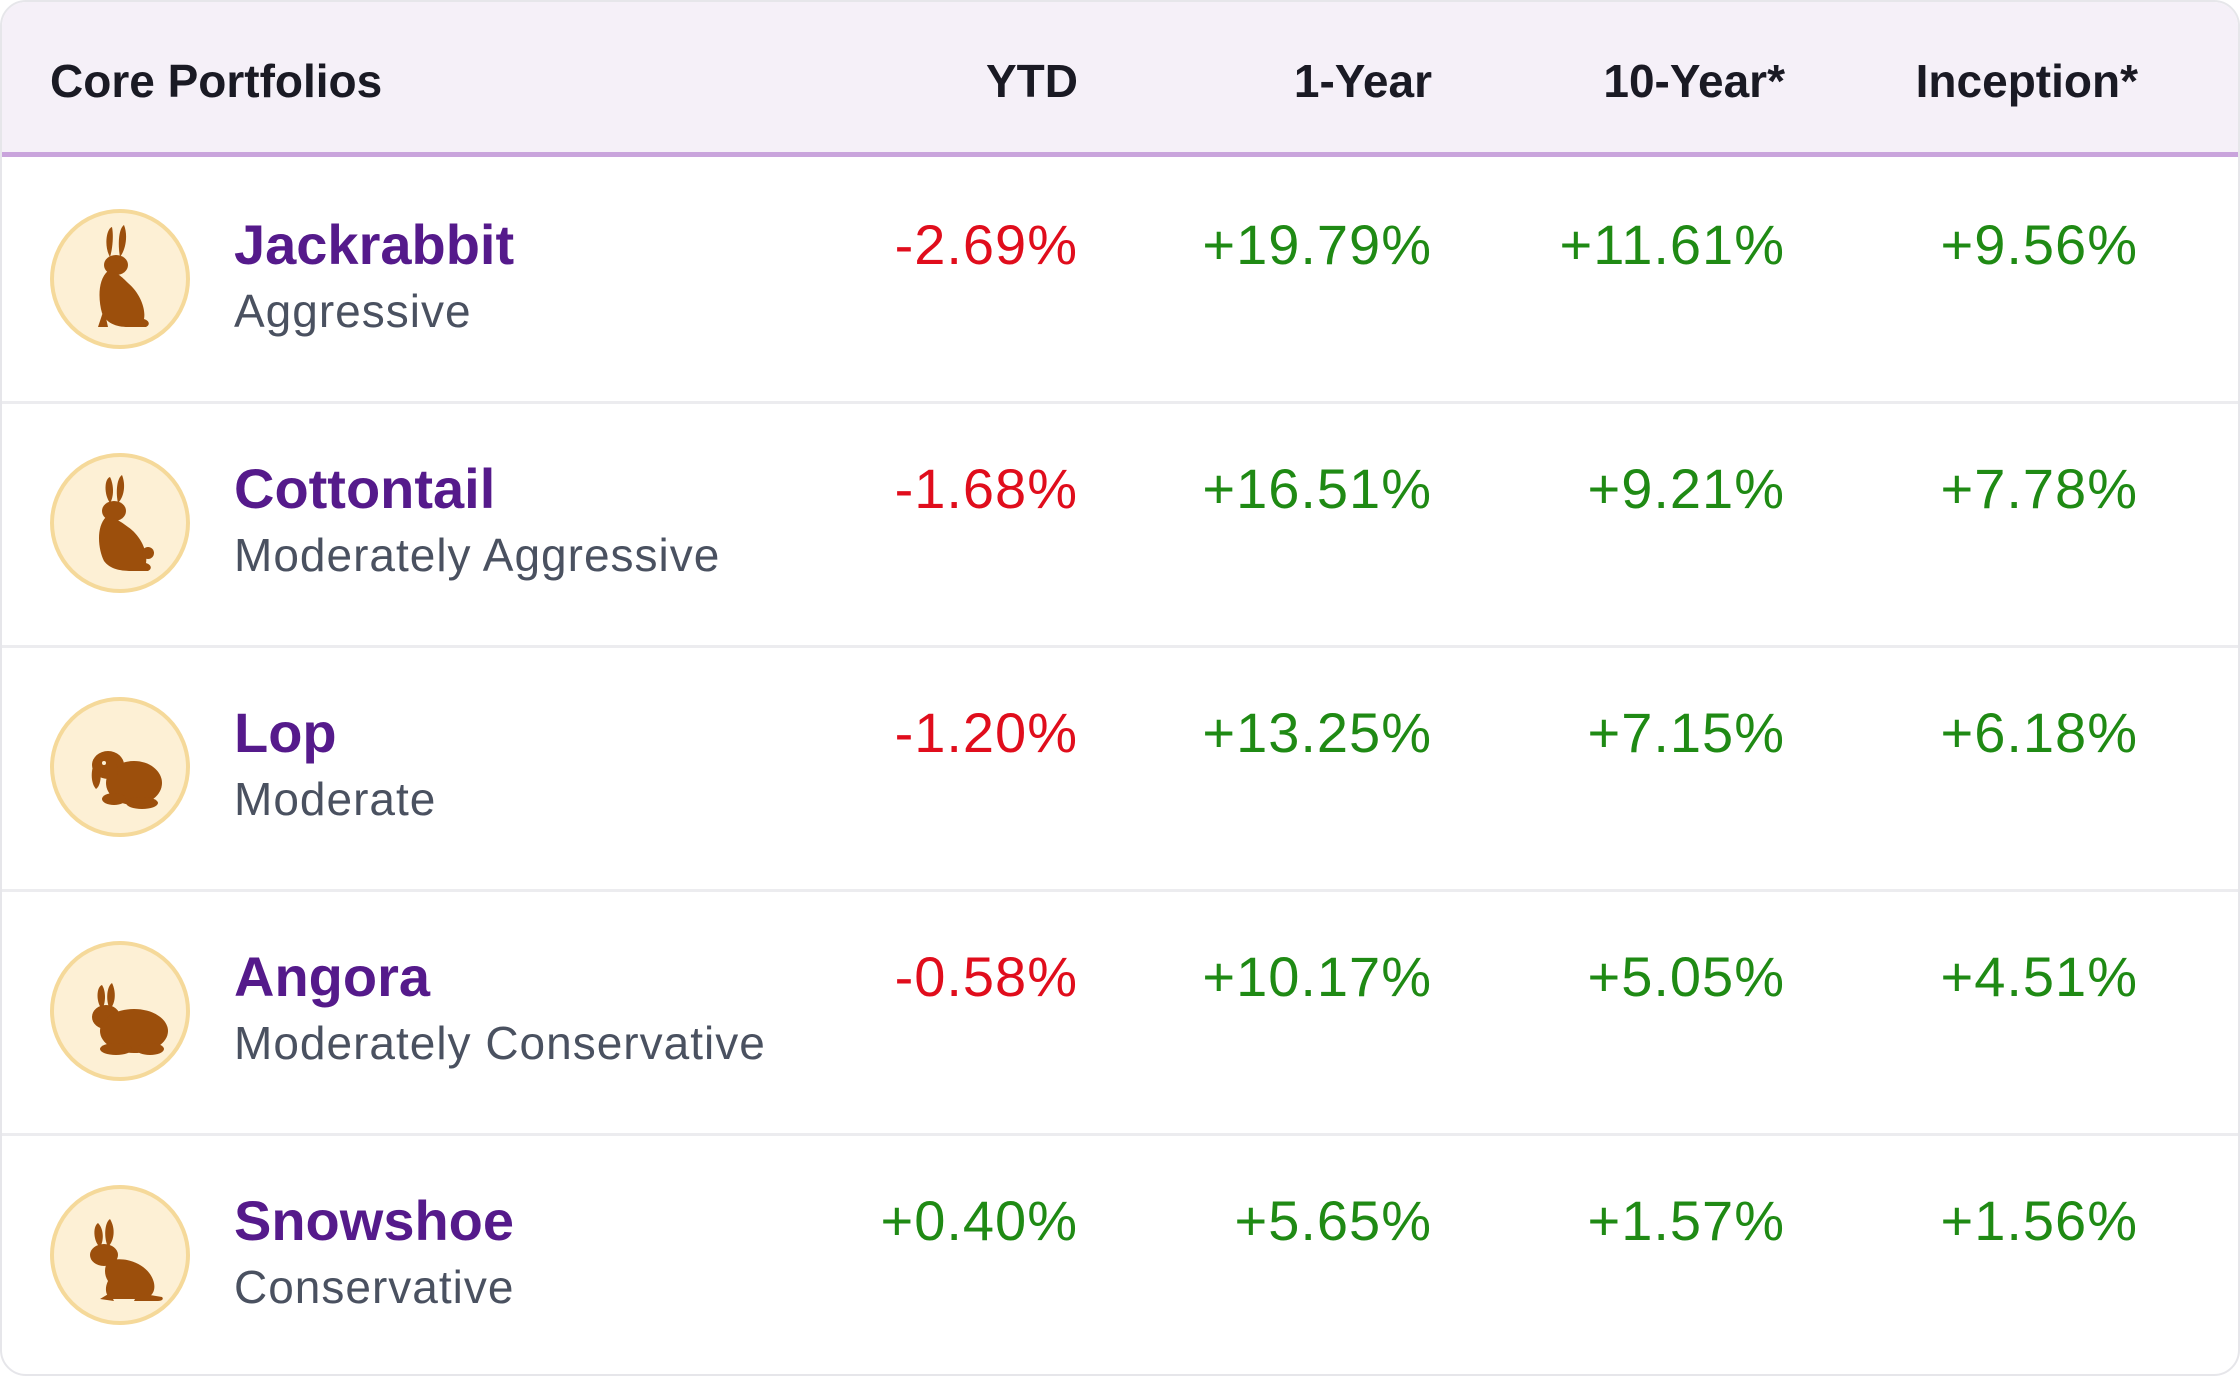 The image size is (2240, 1376). I want to click on one-year-return: +5.65%, so click(1333, 1220).